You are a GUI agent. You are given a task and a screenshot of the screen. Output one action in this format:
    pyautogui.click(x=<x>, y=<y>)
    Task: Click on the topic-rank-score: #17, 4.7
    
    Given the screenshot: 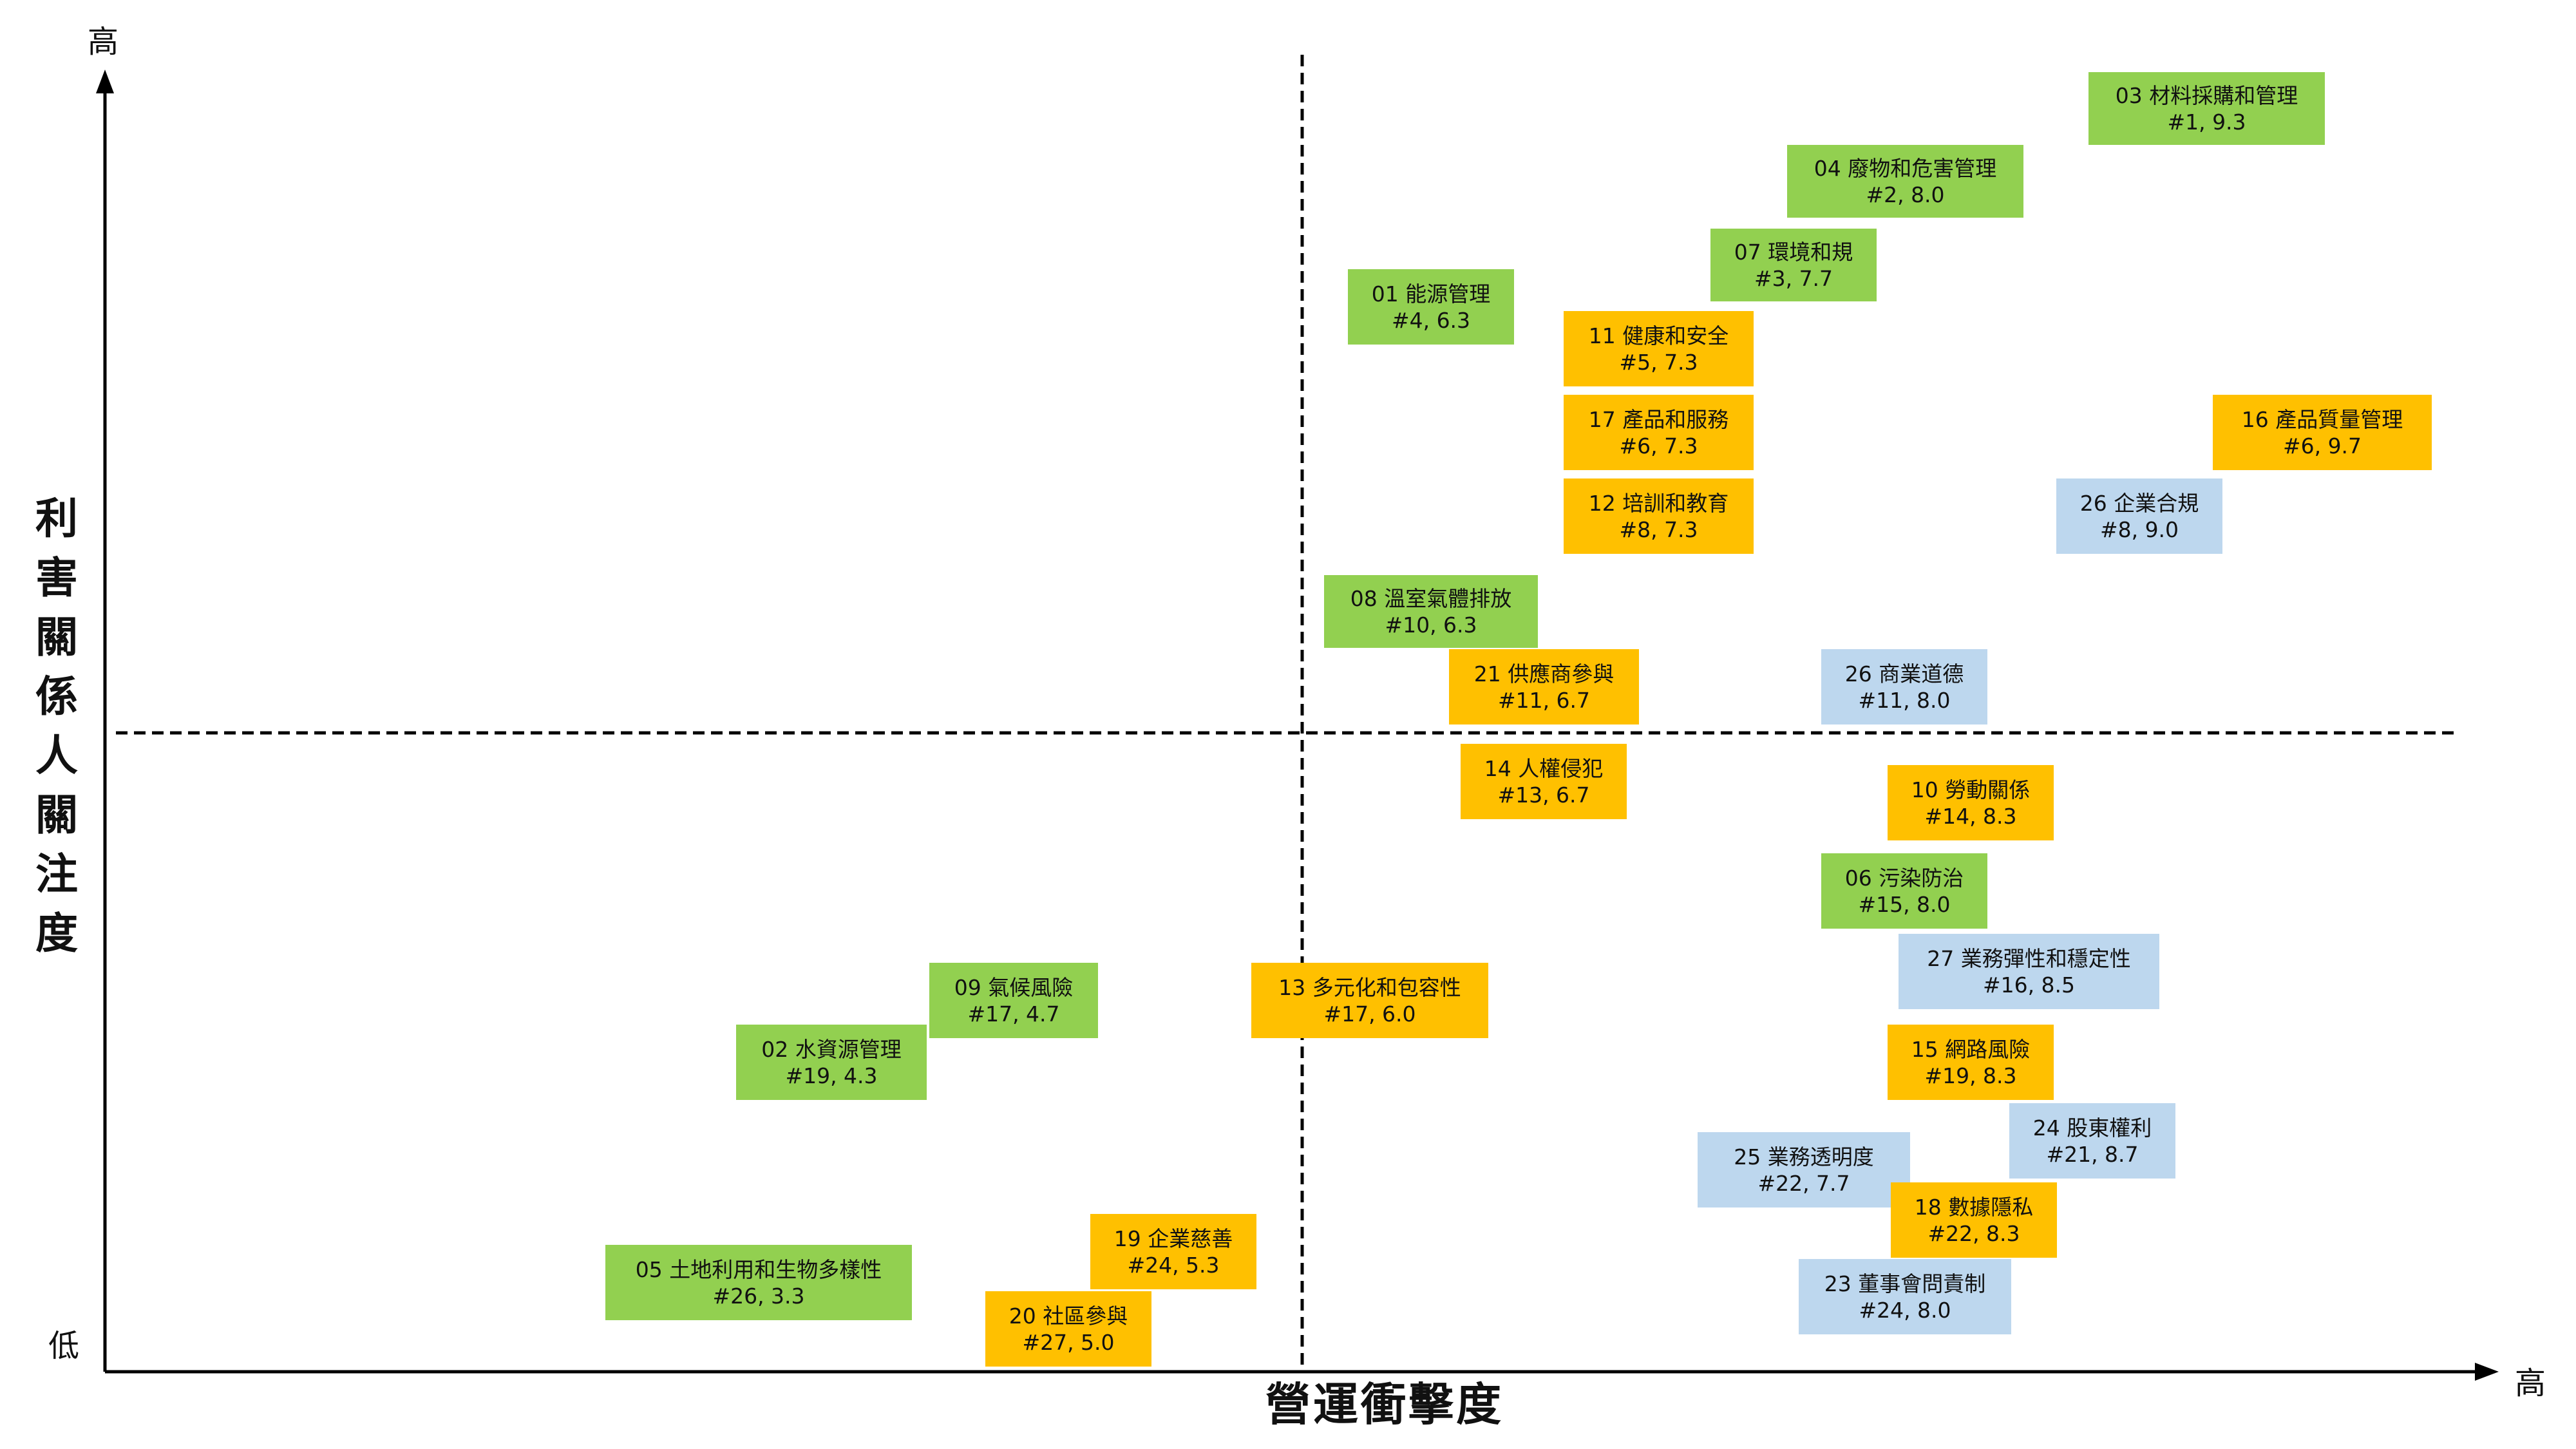 What is the action you would take?
    pyautogui.click(x=1013, y=1014)
    